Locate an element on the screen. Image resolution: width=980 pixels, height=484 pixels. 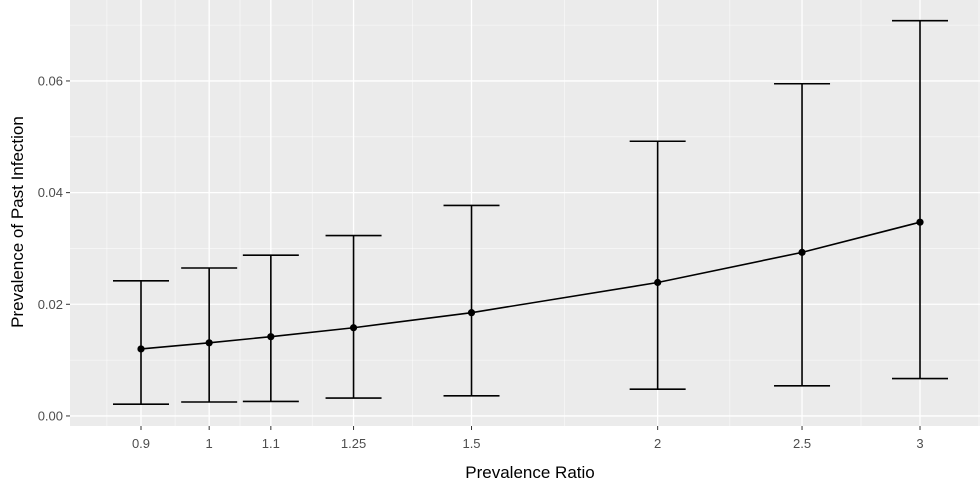
y-axis-title: Prevalence of Past Infection is located at coordinates (17, 222).